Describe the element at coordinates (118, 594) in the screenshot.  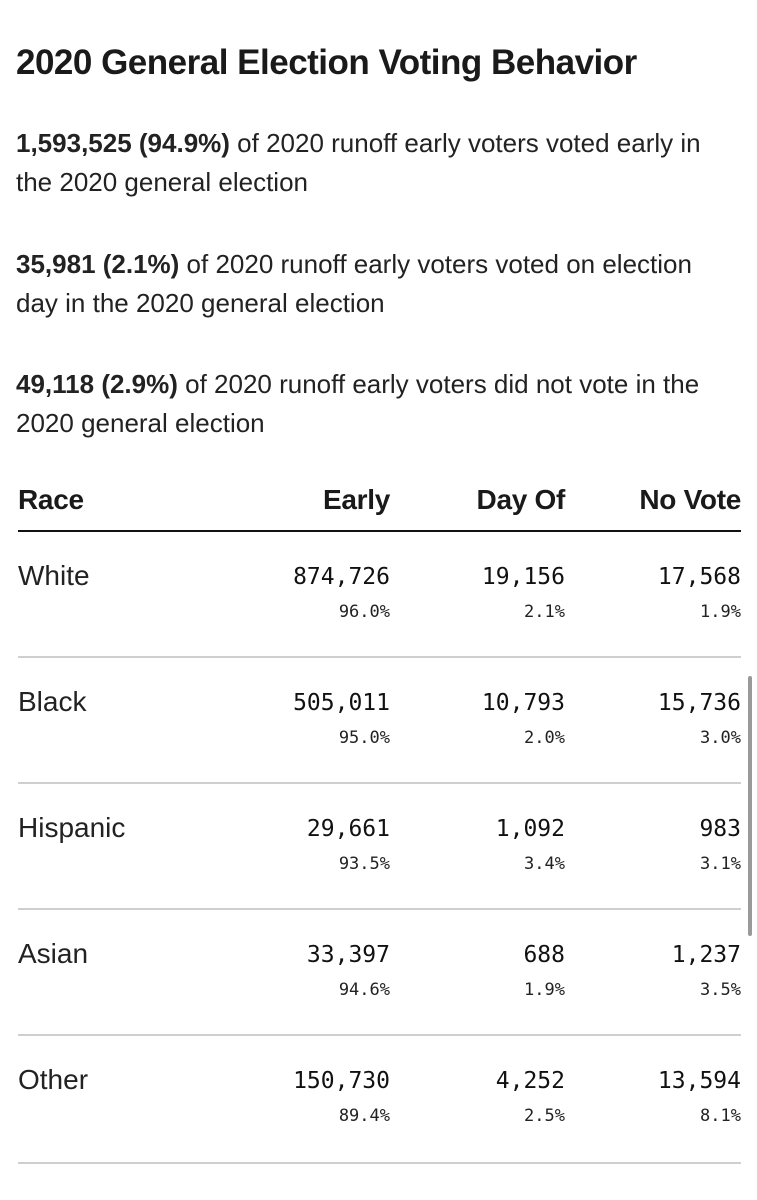
I see `race-cell: White` at that location.